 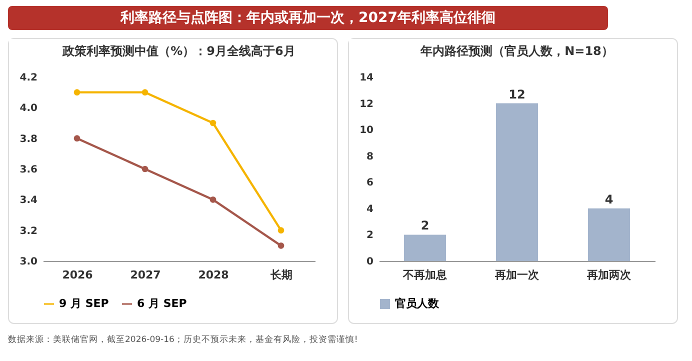 What do you see at coordinates (78, 275) in the screenshot?
I see `x-tick-label: 2026` at bounding box center [78, 275].